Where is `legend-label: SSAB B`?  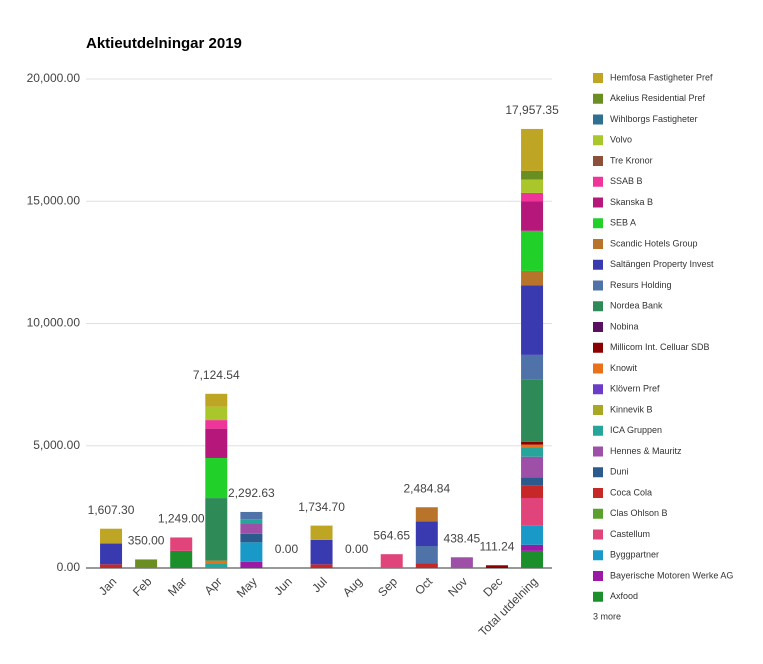 legend-label: SSAB B is located at coordinates (626, 181).